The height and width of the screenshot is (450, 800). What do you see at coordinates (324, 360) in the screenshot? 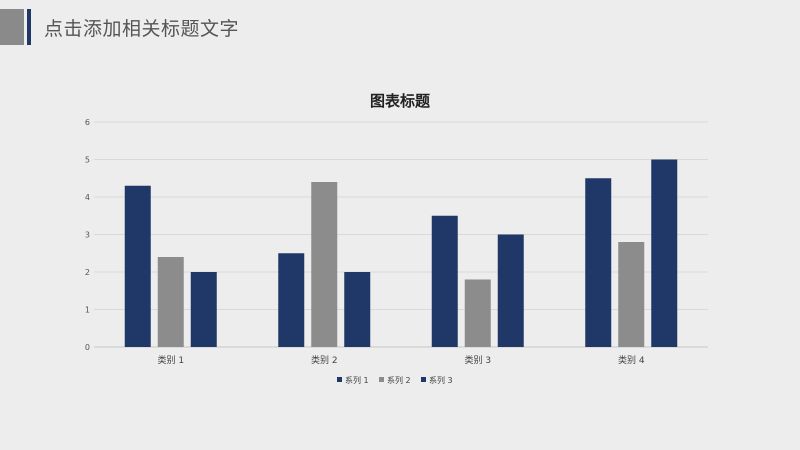
I see `x-category-label: 类别 2` at bounding box center [324, 360].